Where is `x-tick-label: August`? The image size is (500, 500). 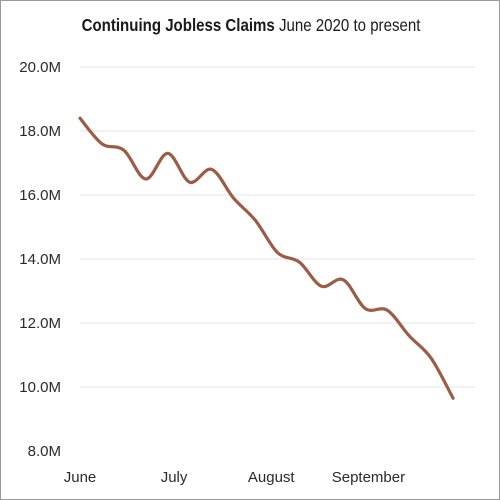 x-tick-label: August is located at coordinates (272, 477).